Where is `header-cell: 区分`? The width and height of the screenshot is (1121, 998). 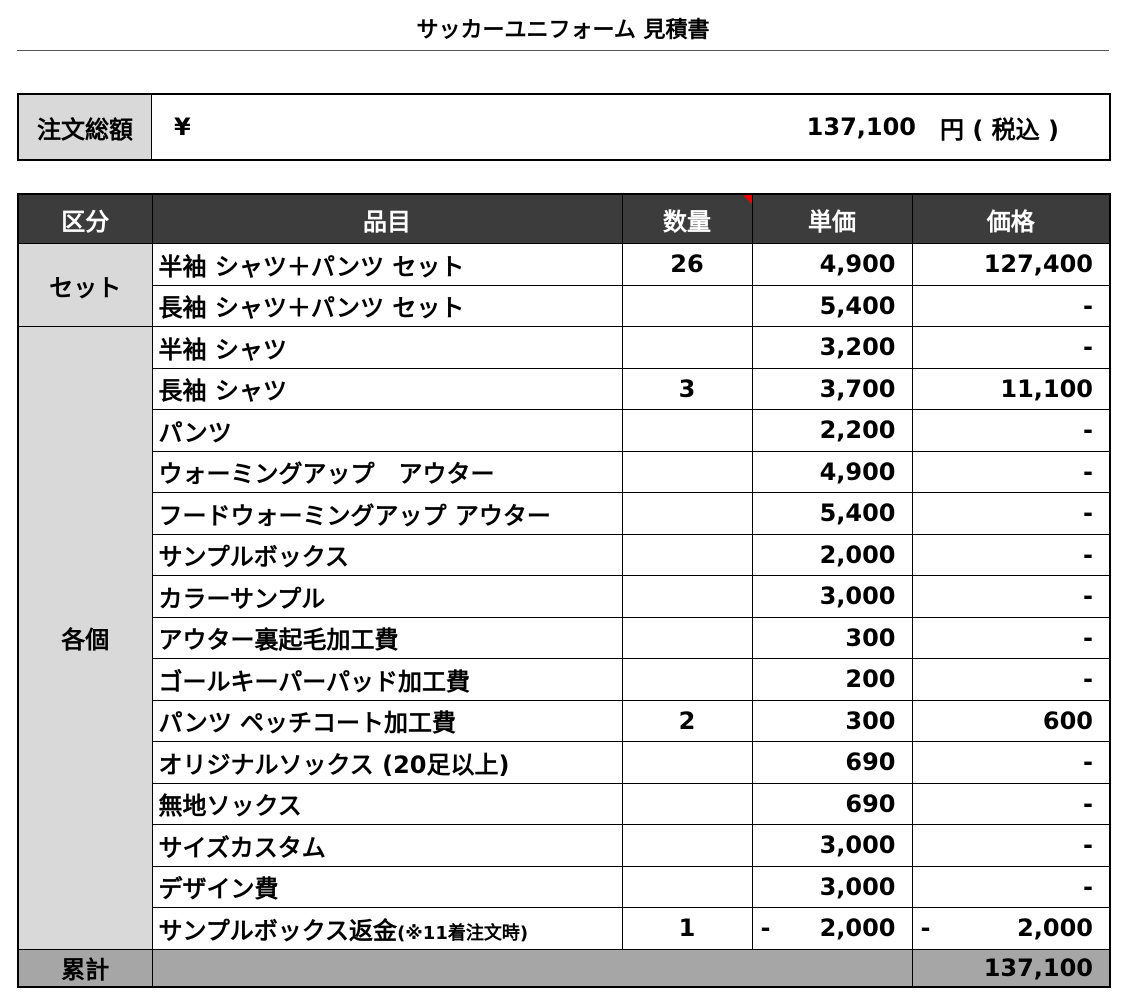 header-cell: 区分 is located at coordinates (85, 218).